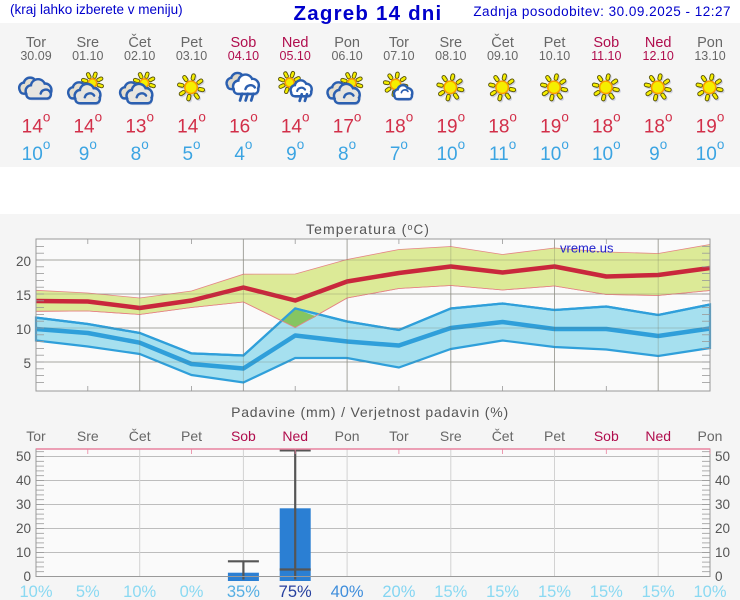 Image resolution: width=740 pixels, height=600 pixels. I want to click on svg-text: 09.10, so click(502, 56).